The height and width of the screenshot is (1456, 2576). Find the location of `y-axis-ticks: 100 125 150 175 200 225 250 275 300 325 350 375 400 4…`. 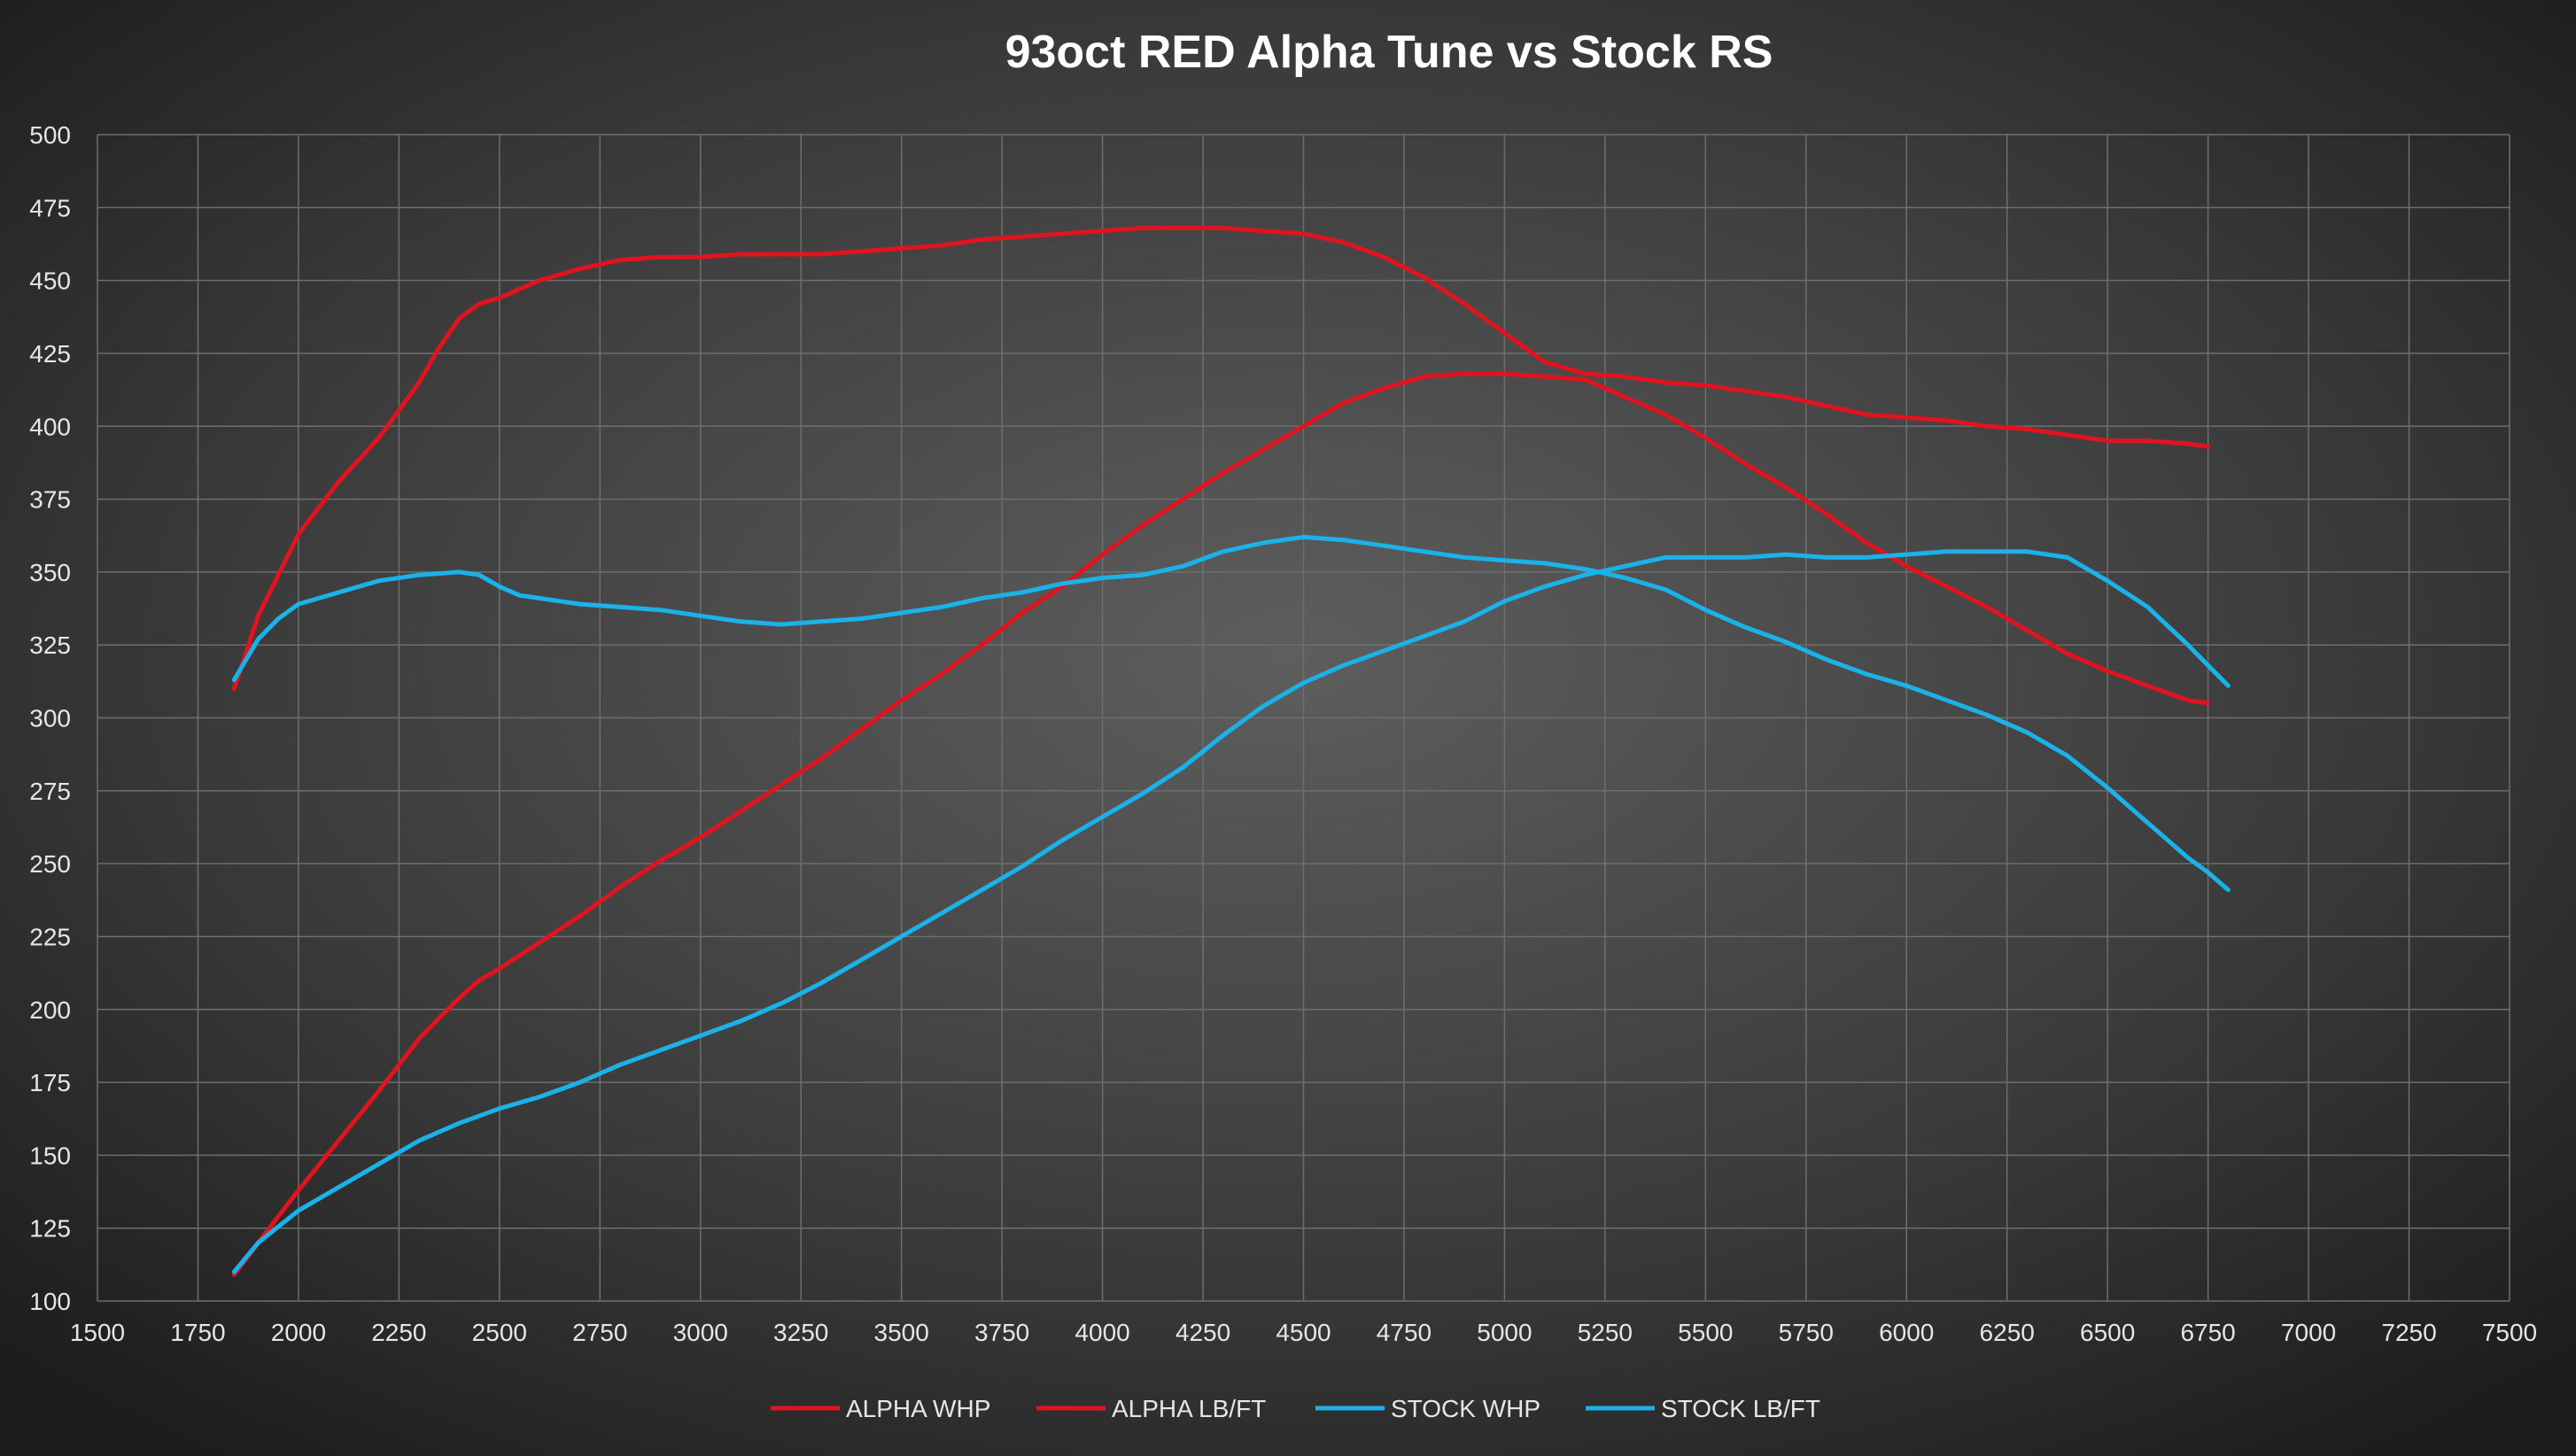

y-axis-ticks: 100 125 150 175 200 225 250 275 300 325 350 375 400 4… is located at coordinates (50, 718).